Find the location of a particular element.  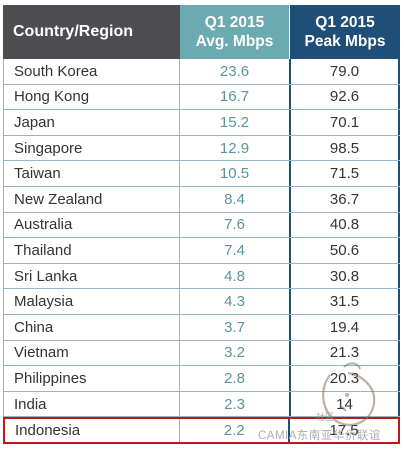

table-row: Malaysia 4.3 31.5 is located at coordinates (201, 302).